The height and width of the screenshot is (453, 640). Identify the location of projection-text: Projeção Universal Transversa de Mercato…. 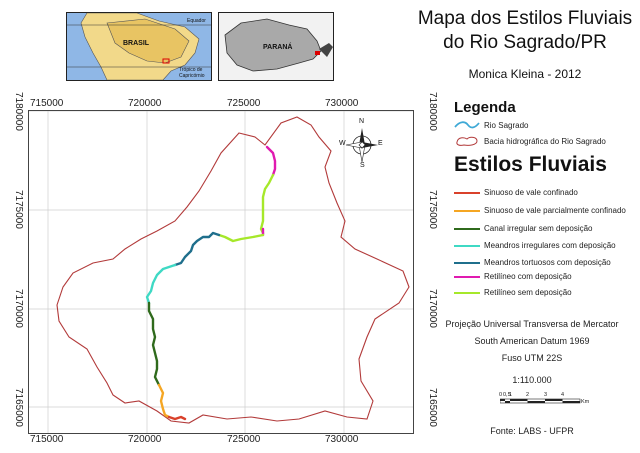
(532, 324).